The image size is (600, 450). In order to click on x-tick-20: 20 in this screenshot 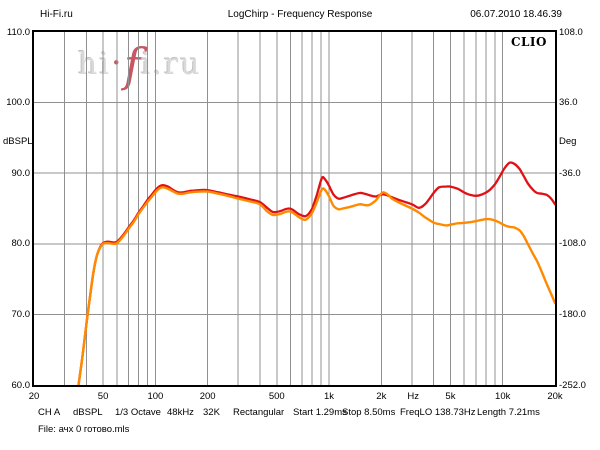, I will do `click(34, 396)`.